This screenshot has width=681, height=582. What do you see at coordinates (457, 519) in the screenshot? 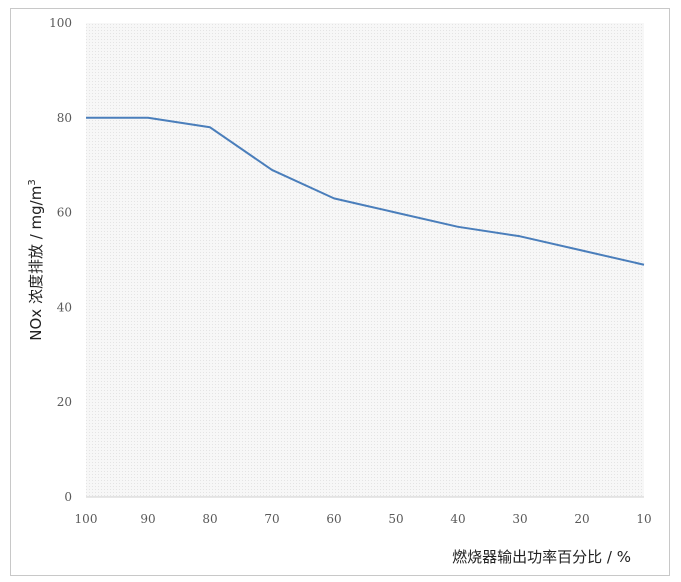
I see `x-tick-label: 40` at bounding box center [457, 519].